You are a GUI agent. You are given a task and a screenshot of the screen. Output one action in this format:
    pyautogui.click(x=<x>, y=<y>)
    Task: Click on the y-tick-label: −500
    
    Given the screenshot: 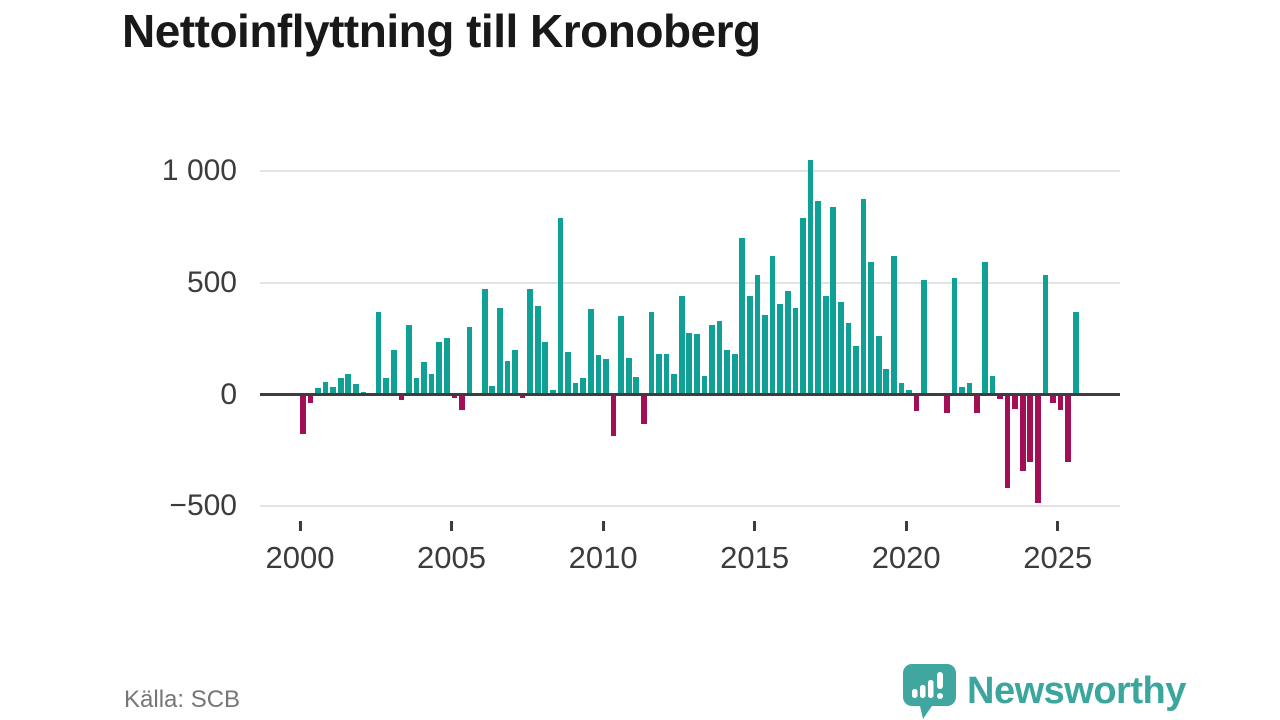 What is the action you would take?
    pyautogui.click(x=203, y=506)
    